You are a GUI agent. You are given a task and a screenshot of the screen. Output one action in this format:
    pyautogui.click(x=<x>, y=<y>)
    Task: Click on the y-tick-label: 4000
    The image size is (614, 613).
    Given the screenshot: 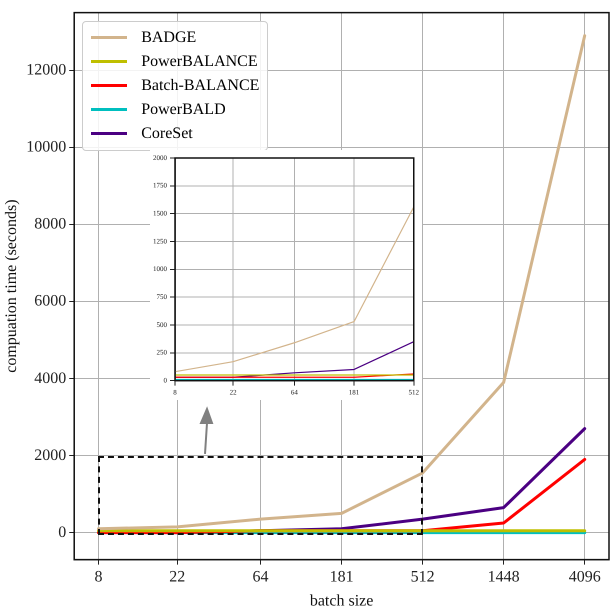 What is the action you would take?
    pyautogui.click(x=50, y=378)
    